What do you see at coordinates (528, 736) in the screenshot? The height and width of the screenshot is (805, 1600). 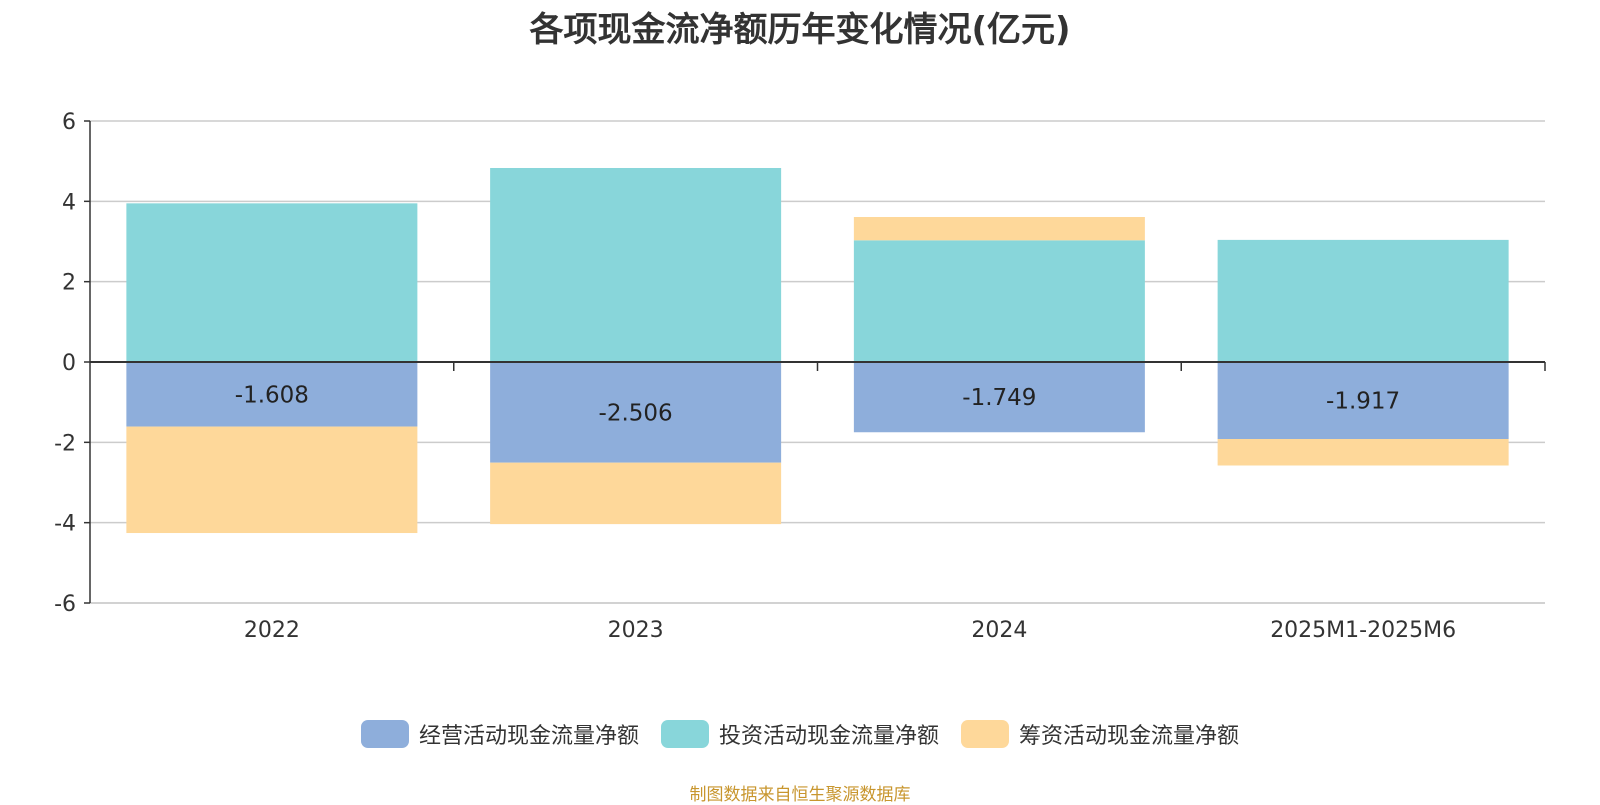 I see `legend-label-operating: 经营活动现金流量净额` at bounding box center [528, 736].